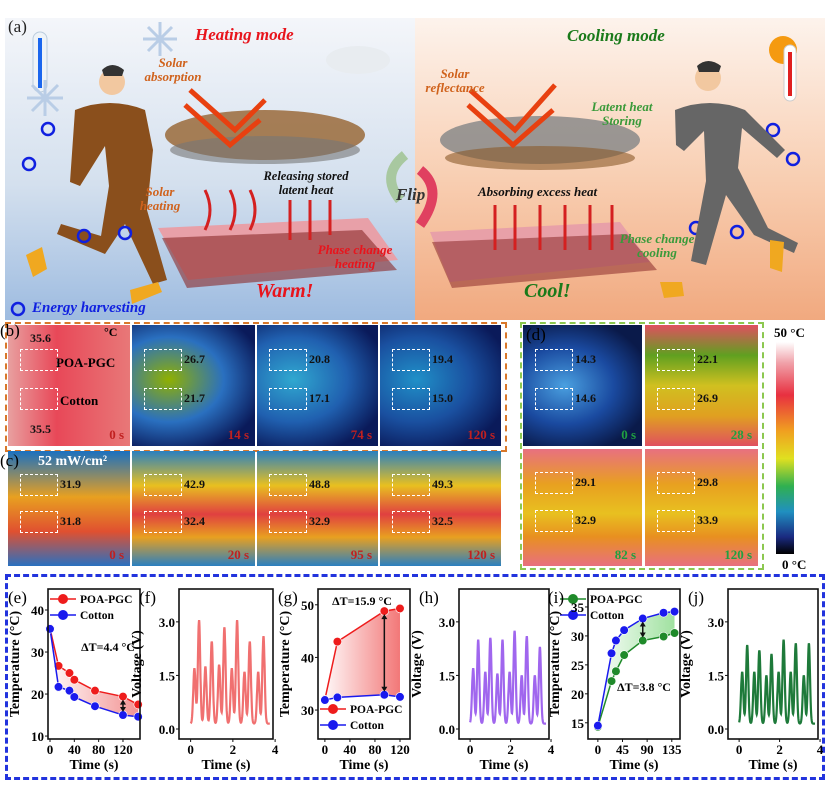 This screenshot has width=831, height=785. Describe the element at coordinates (672, 749) in the screenshot. I see `x-tick-label: 135` at that location.